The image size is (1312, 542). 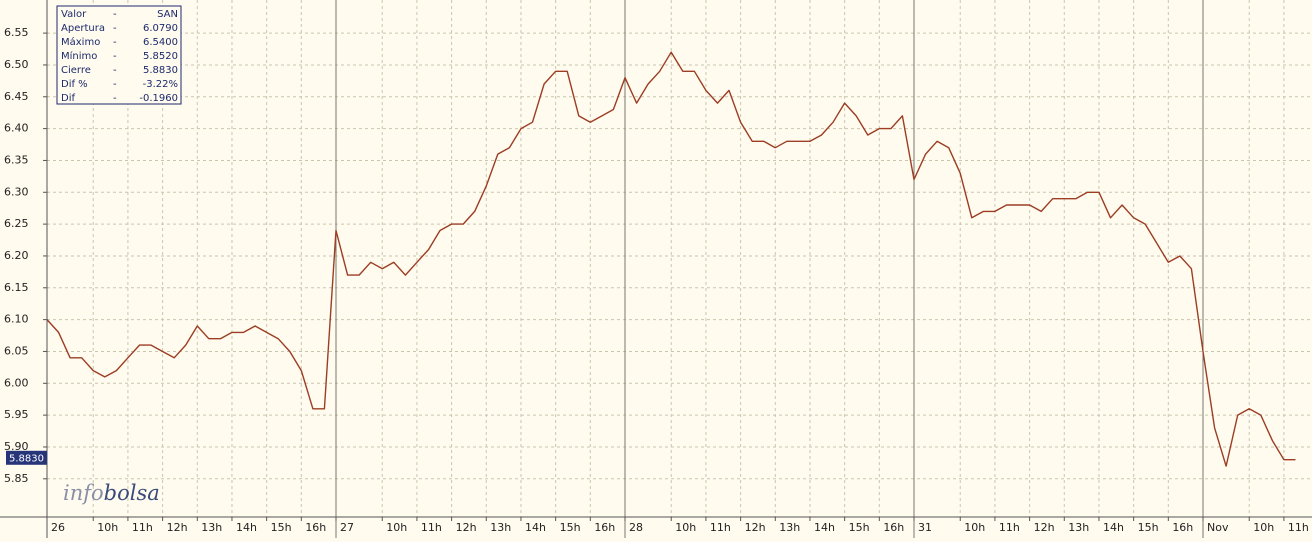 What do you see at coordinates (16, 159) in the screenshot?
I see `y-tick-label: 6.35` at bounding box center [16, 159].